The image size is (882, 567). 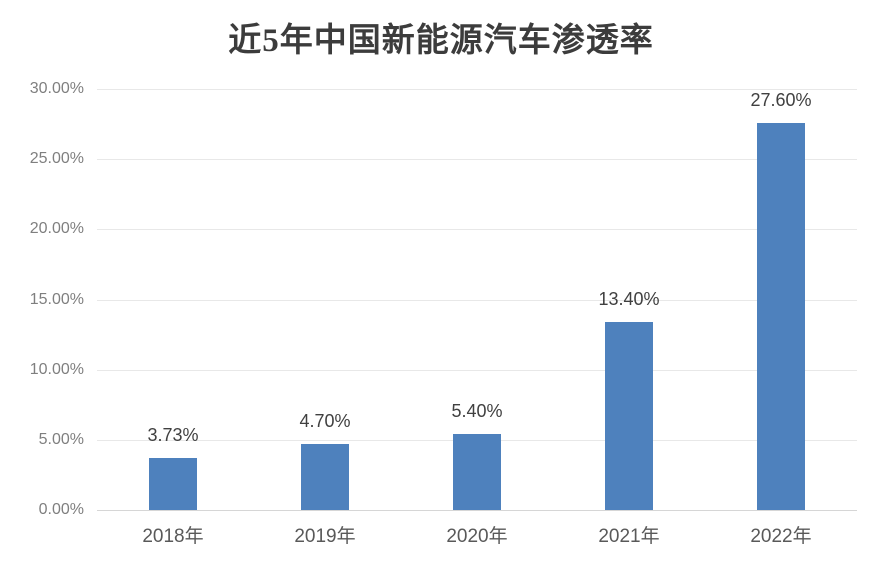 What do you see at coordinates (629, 536) in the screenshot?
I see `x-axis-tick-label: 2021年` at bounding box center [629, 536].